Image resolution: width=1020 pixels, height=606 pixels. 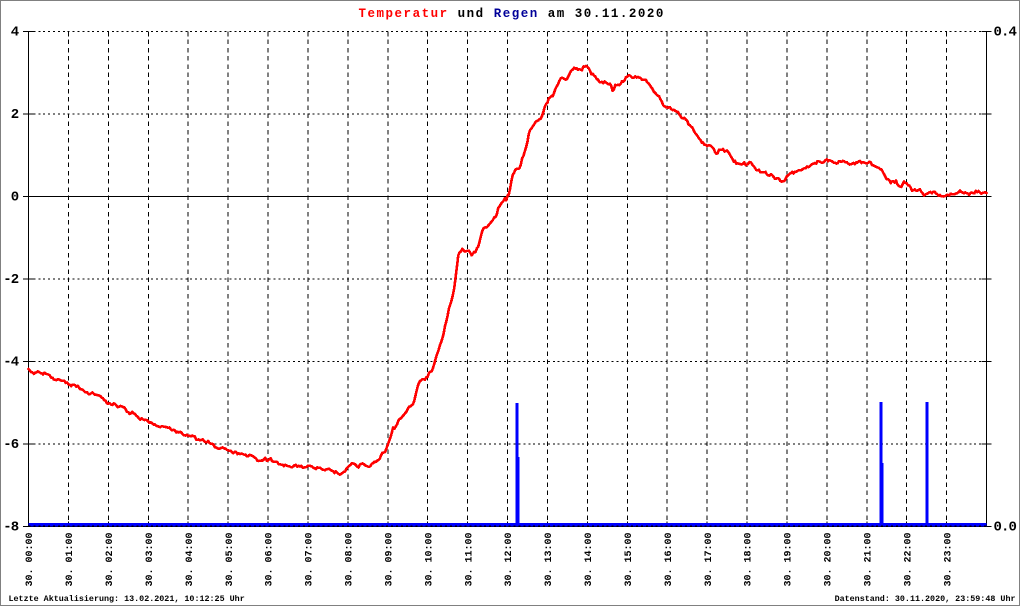 What do you see at coordinates (589, 559) in the screenshot?
I see `svg-text: 30. 14:00` at bounding box center [589, 559].